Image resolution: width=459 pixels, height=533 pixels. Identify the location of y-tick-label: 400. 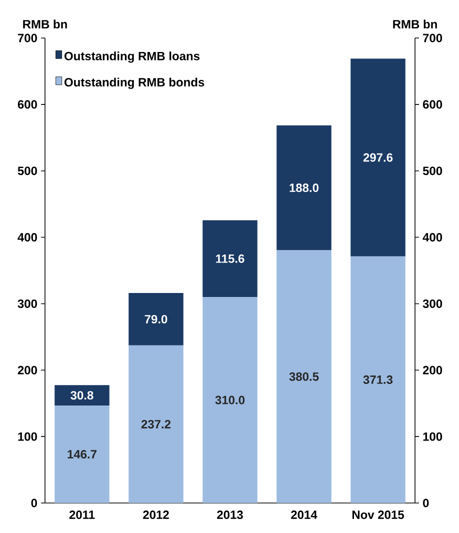
(27, 237).